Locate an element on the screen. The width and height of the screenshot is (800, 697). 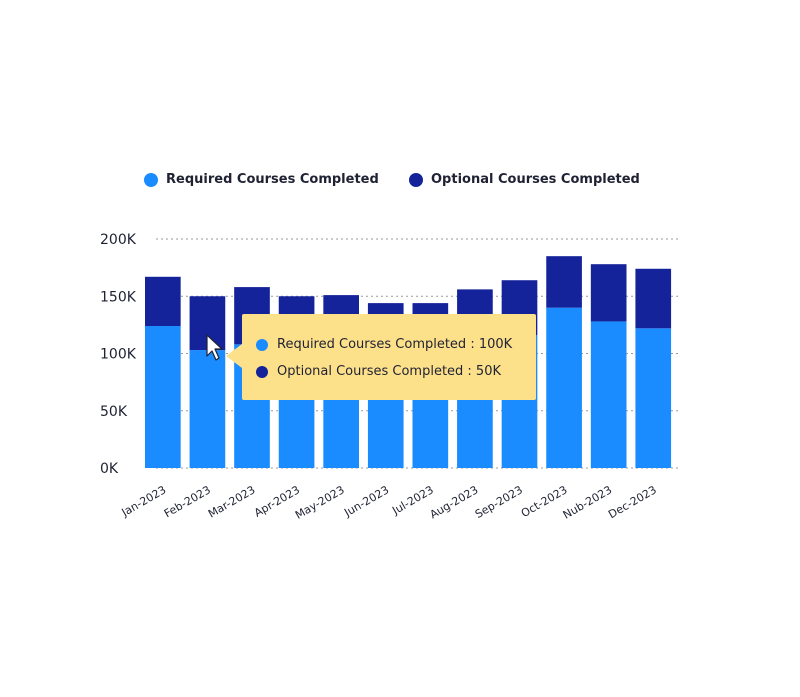
y-axis-labels: 0K 50K 100K 150K 200K is located at coordinates (118, 354).